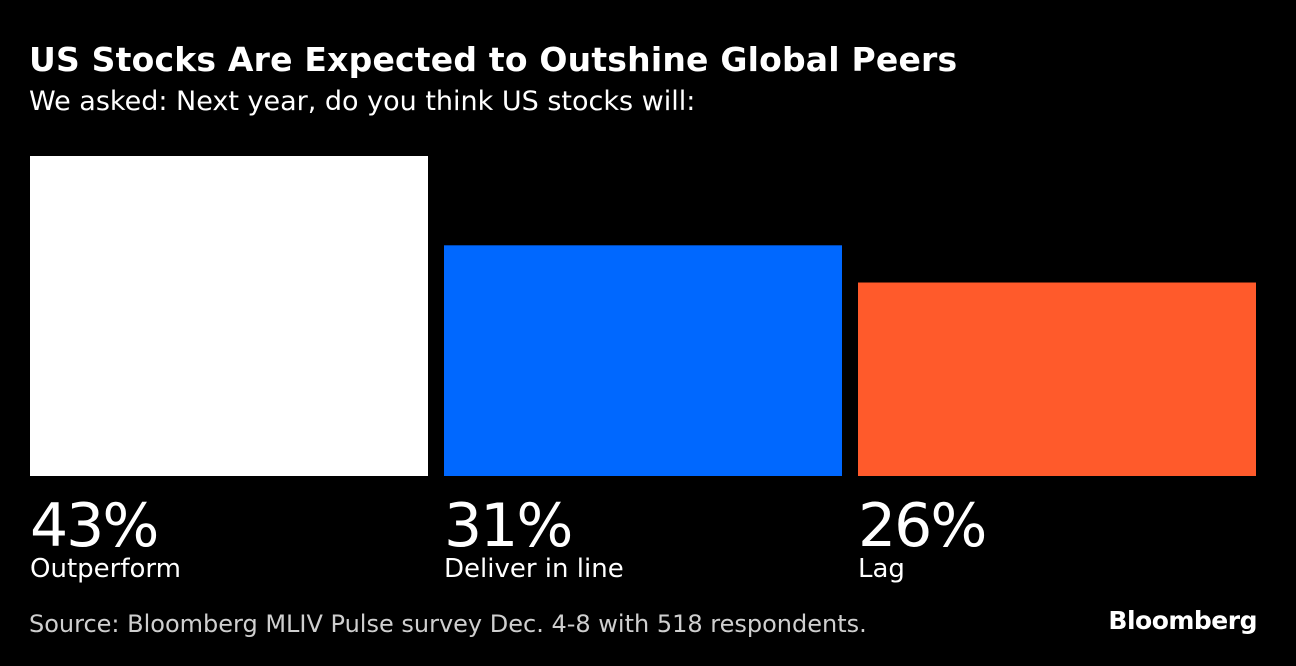 This screenshot has height=666, width=1296. Describe the element at coordinates (507, 526) in the screenshot. I see `bar-value-label: 31%` at that location.